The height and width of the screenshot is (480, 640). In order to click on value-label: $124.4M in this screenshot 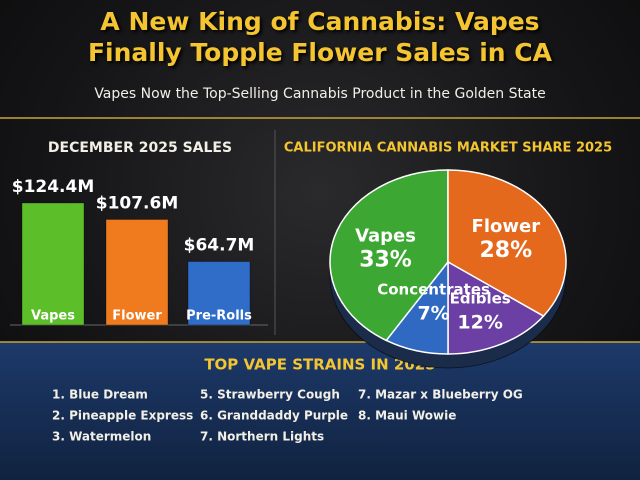, I will do `click(53, 187)`.